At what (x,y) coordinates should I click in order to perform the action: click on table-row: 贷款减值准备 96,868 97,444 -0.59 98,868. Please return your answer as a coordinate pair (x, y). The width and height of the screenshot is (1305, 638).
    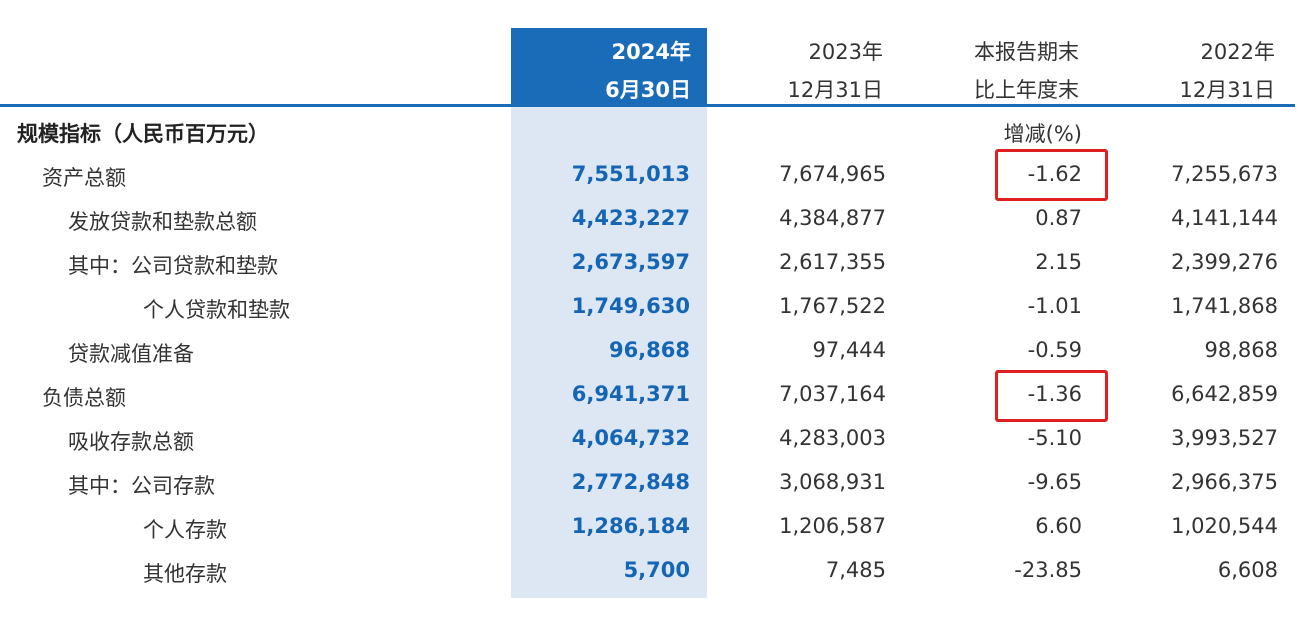
    Looking at the image, I should click on (652, 352).